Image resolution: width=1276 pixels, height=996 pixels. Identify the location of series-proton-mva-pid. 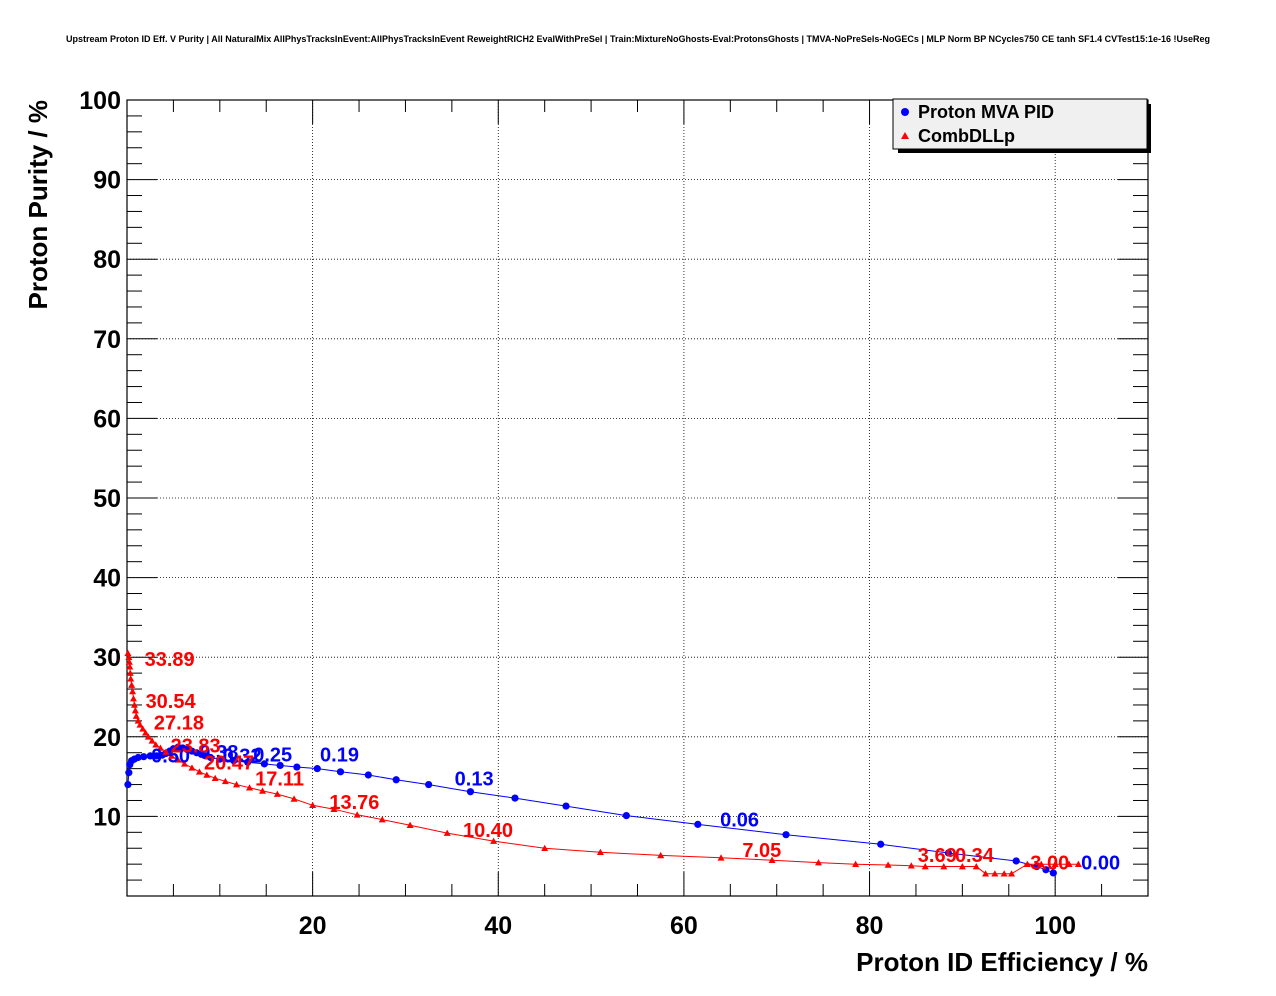
(590, 810).